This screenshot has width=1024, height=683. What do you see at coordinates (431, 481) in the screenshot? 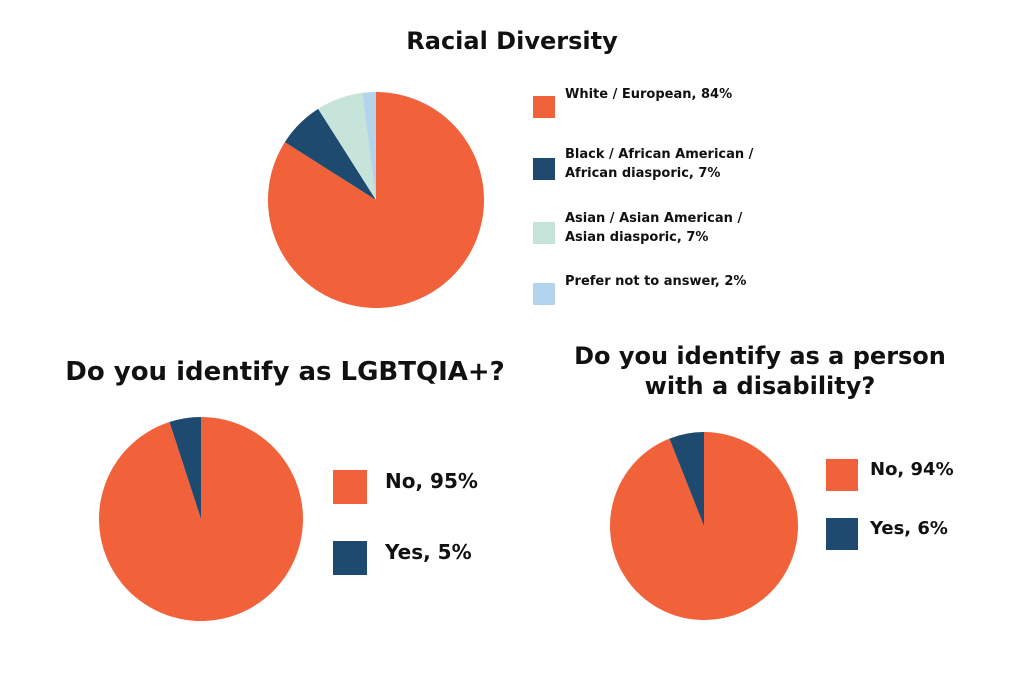
I see `legend-label: No, 95%` at bounding box center [431, 481].